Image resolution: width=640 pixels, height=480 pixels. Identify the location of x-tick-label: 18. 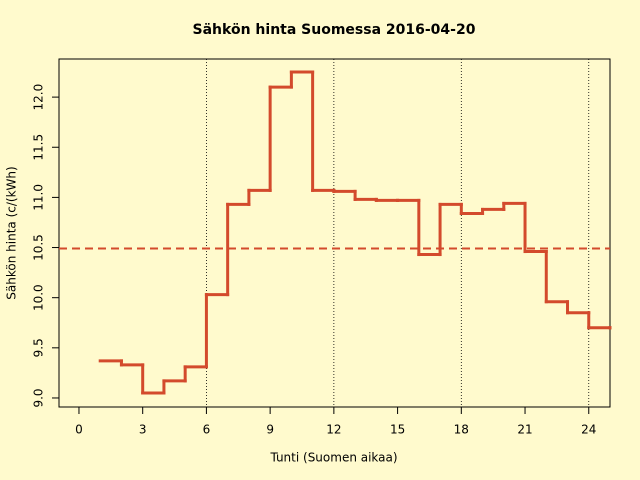
(461, 430).